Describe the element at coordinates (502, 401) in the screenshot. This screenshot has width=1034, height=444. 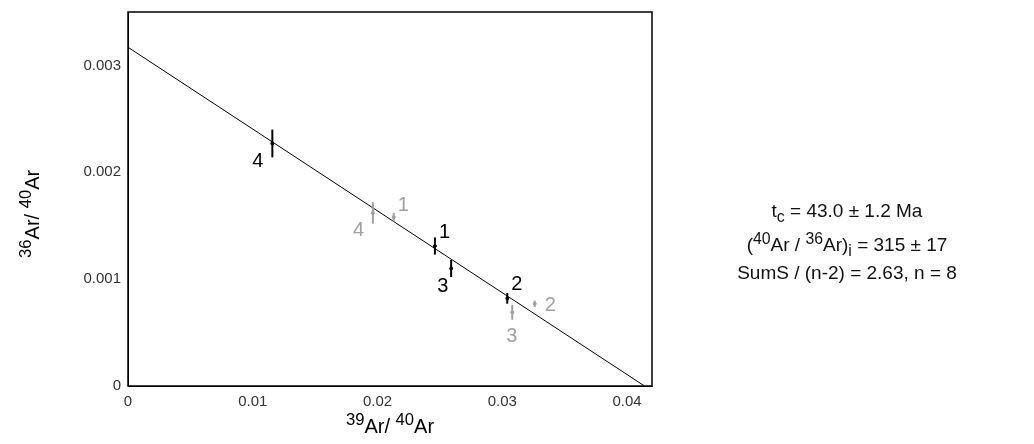
I see `x-tick-label: 0.03` at that location.